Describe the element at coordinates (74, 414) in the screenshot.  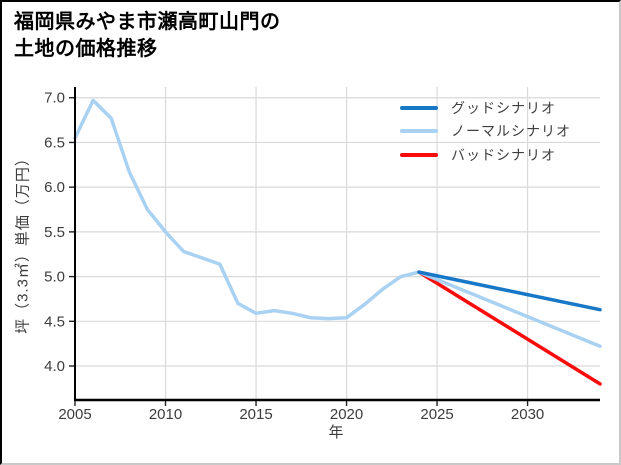
I see `x-tick-label: 2005` at that location.